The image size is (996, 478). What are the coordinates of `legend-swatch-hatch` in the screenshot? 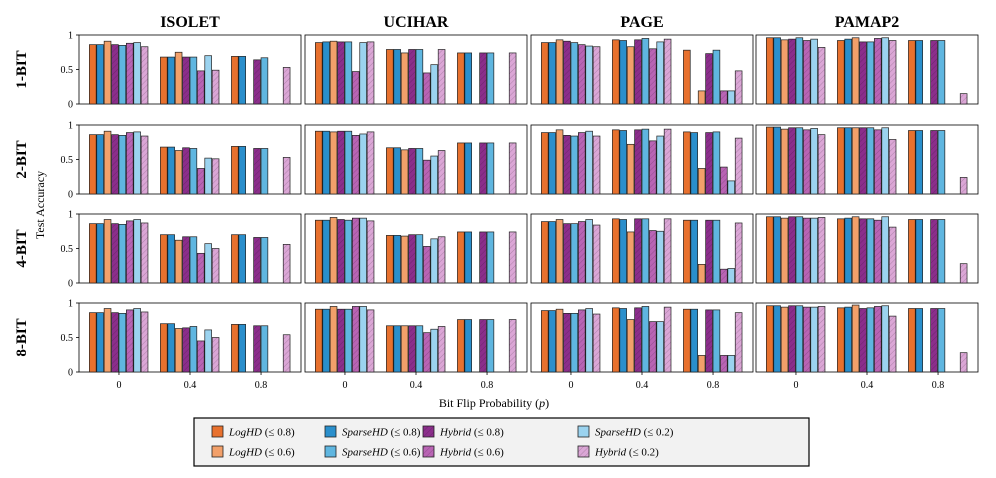 It's located at (428, 451).